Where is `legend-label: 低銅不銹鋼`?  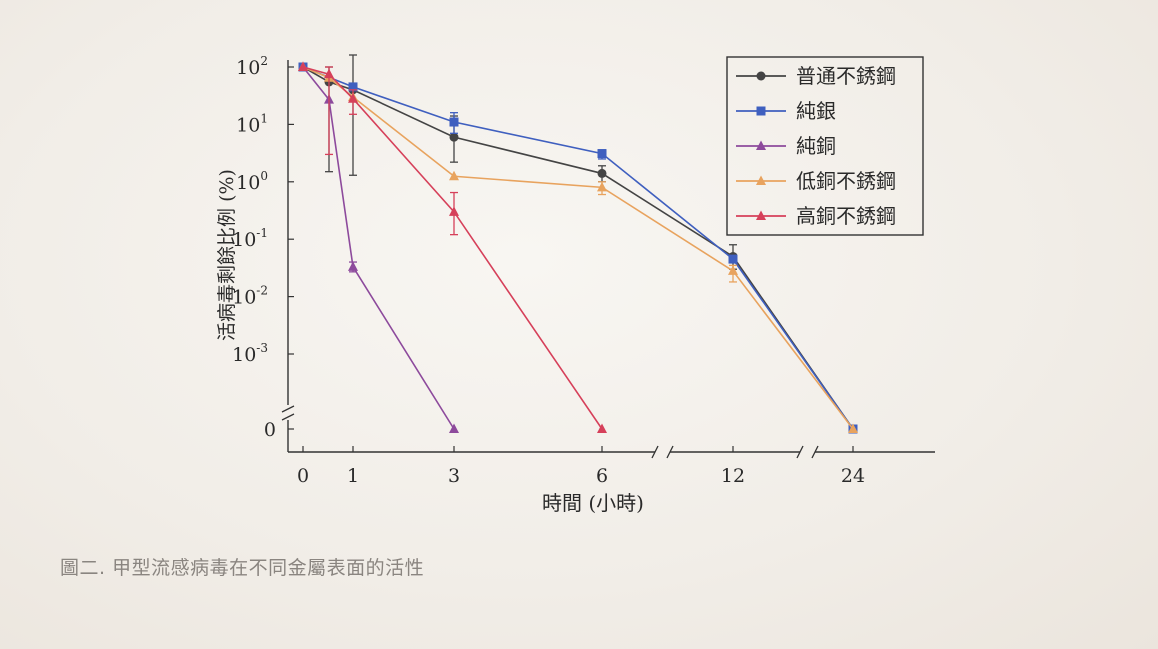 legend-label: 低銅不銹鋼 is located at coordinates (846, 181).